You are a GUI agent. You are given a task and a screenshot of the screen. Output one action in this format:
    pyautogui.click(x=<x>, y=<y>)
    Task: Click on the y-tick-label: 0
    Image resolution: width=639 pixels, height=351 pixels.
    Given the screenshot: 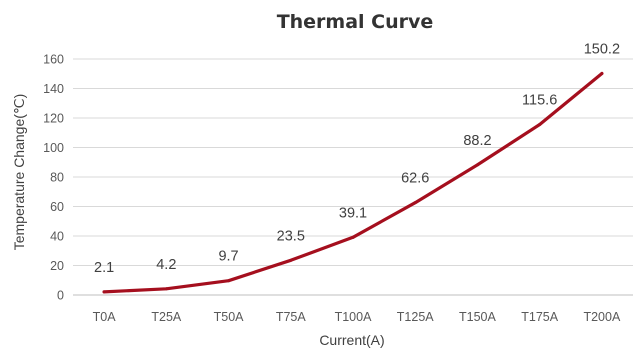 What is the action you would take?
    pyautogui.click(x=60, y=296)
    